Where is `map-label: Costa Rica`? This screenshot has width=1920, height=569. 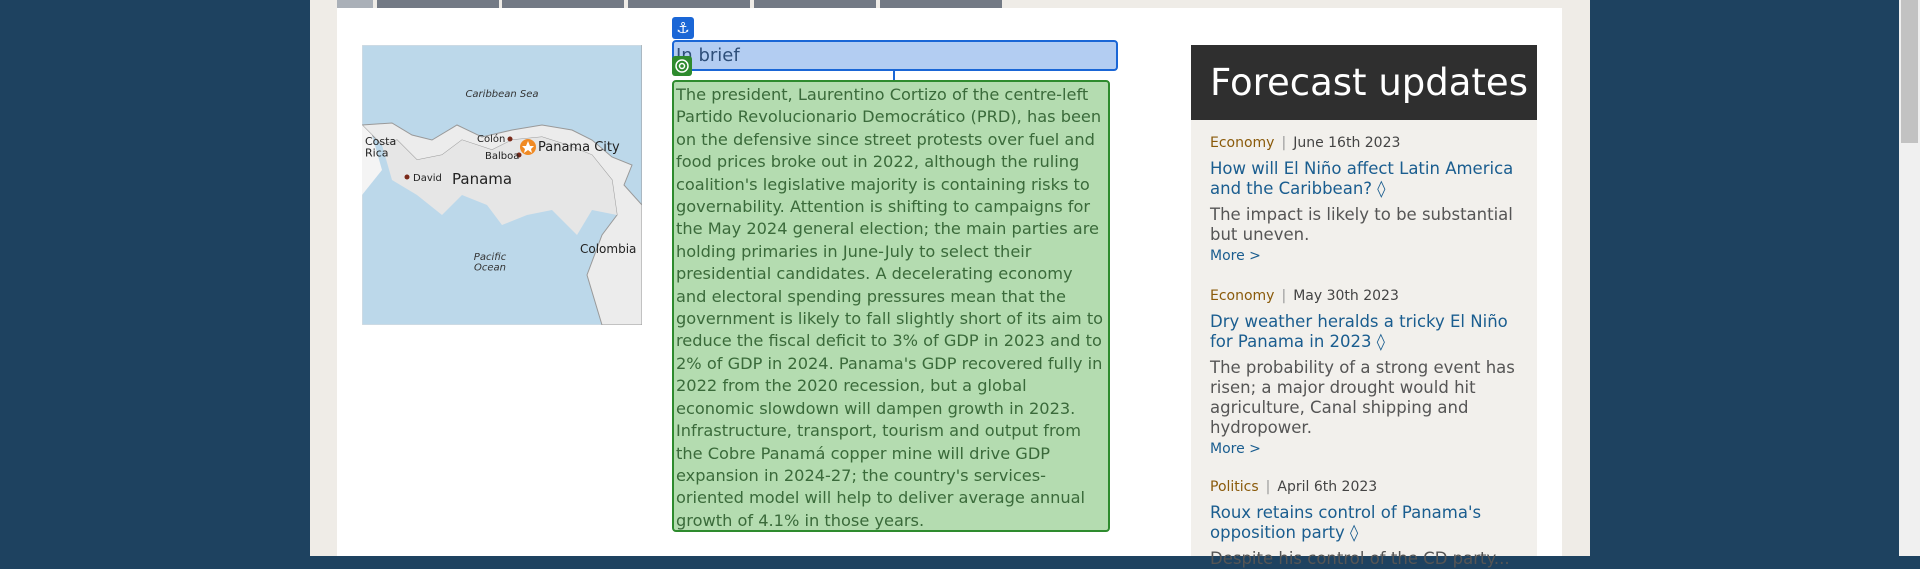 map-label: Costa Rica is located at coordinates (380, 147).